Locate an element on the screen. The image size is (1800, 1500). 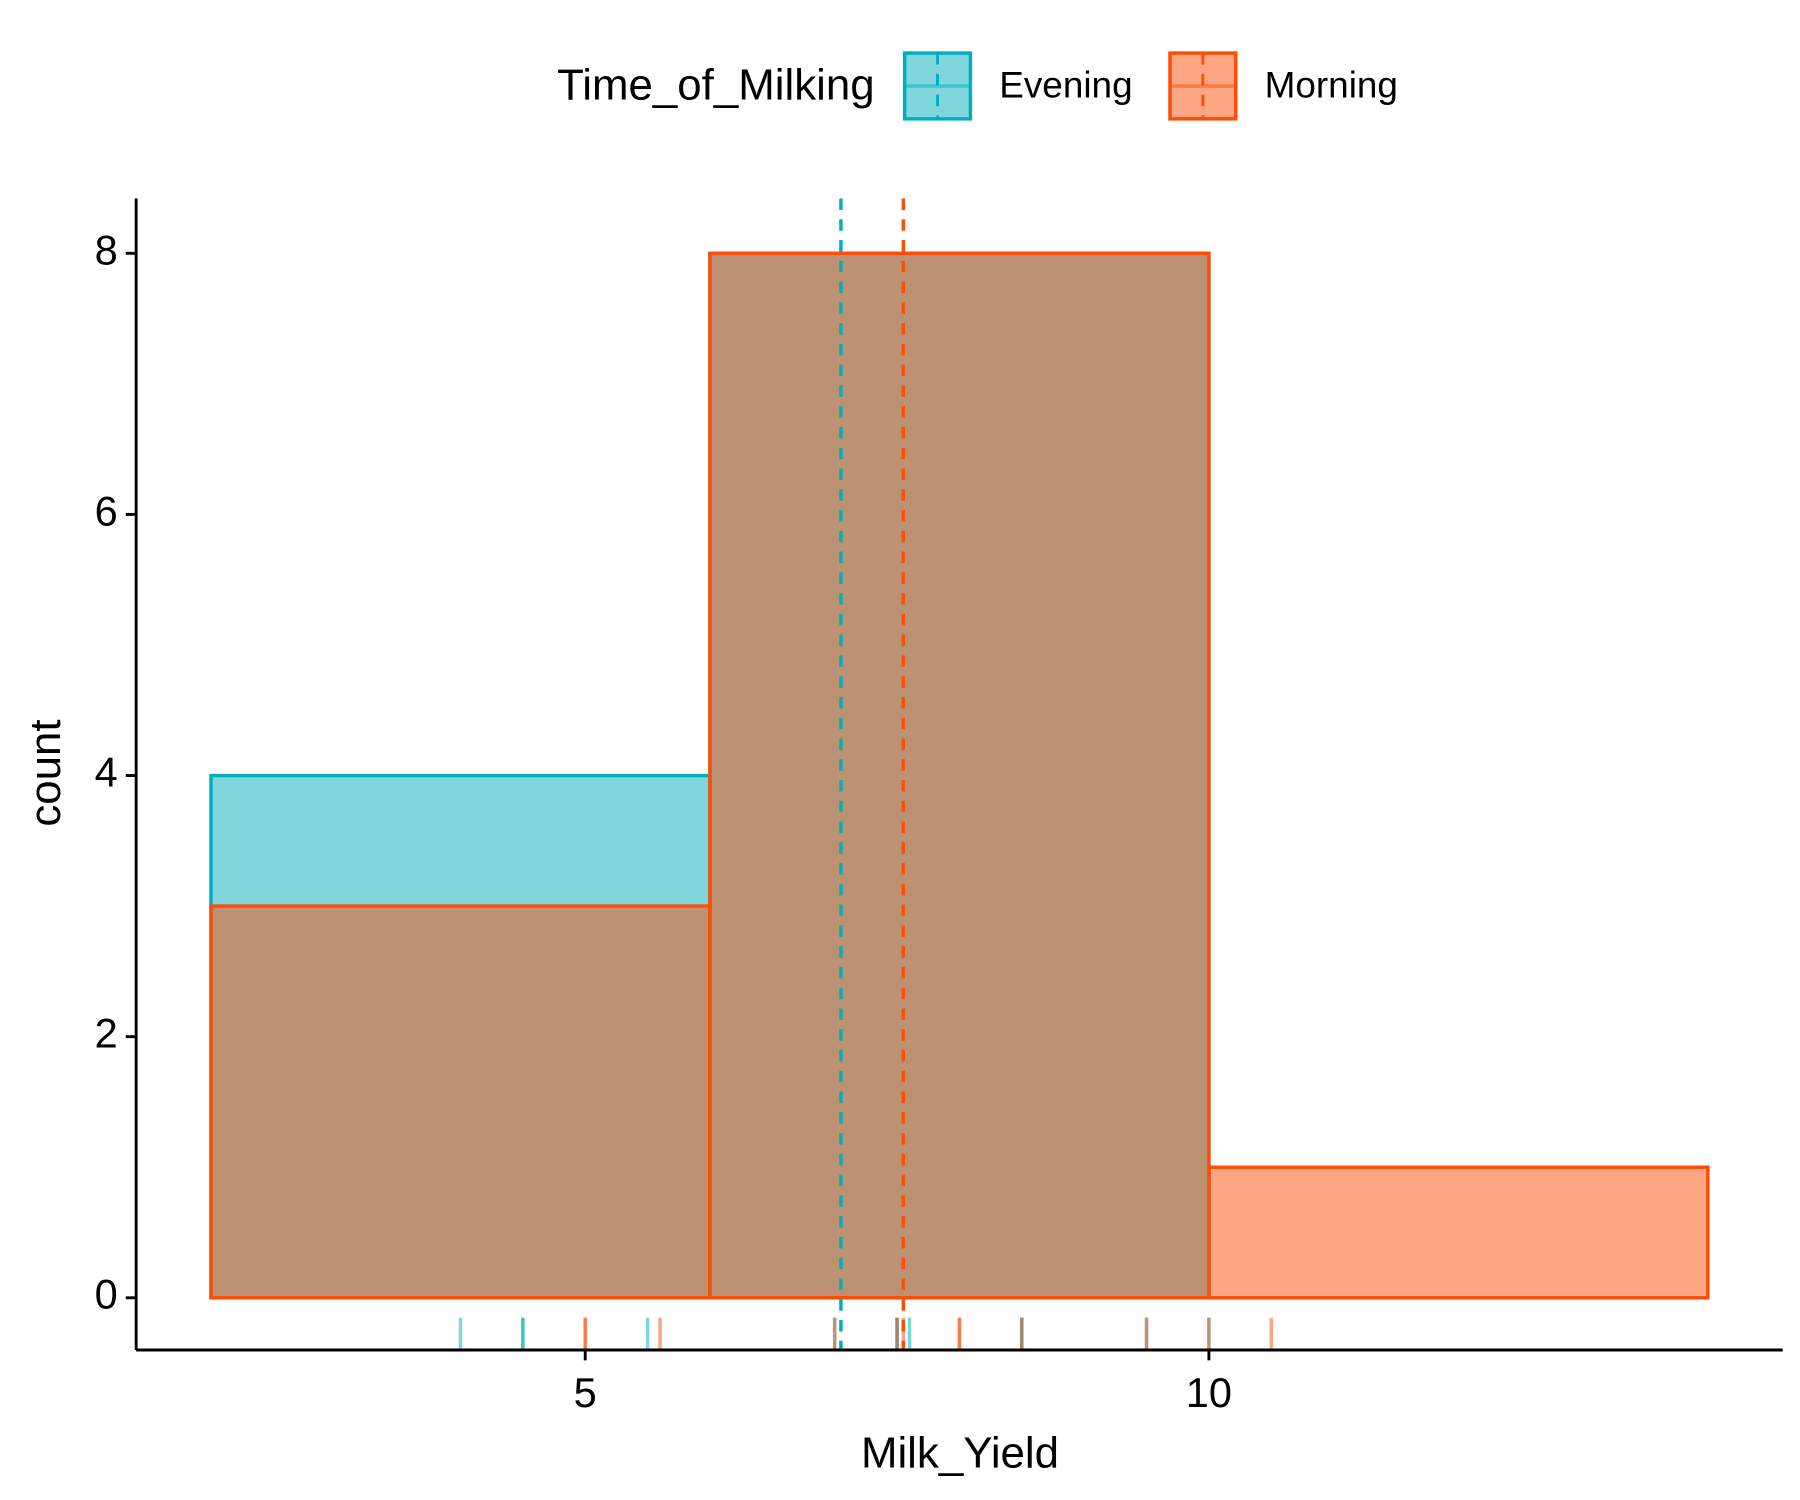
legend-label: Evening is located at coordinates (1065, 84).